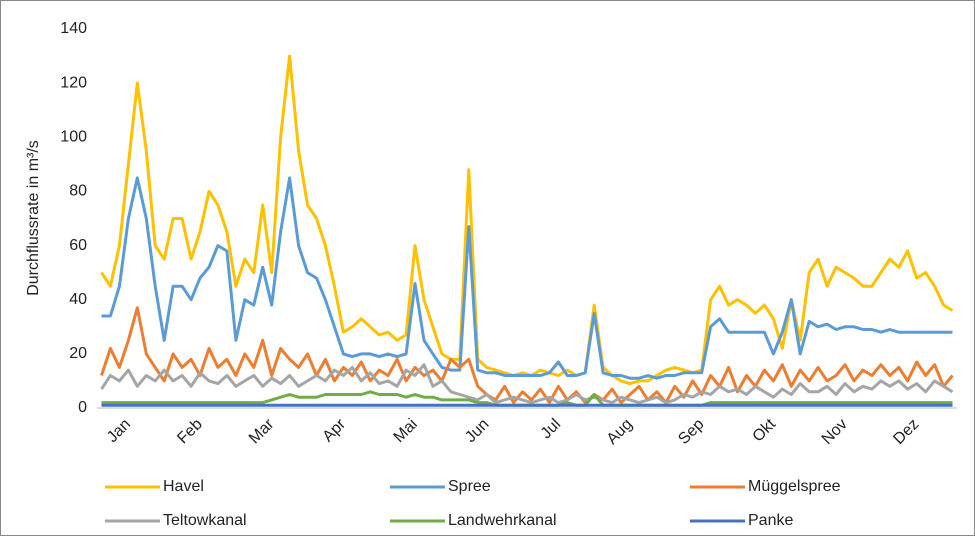 This screenshot has width=975, height=536. I want to click on series-line, so click(527, 384).